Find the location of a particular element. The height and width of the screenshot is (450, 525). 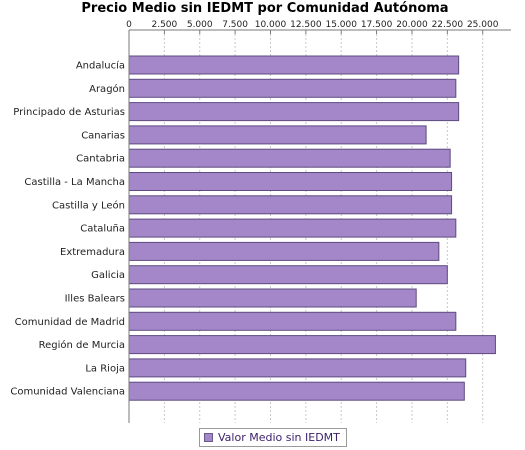

legend-swatch is located at coordinates (208, 437).